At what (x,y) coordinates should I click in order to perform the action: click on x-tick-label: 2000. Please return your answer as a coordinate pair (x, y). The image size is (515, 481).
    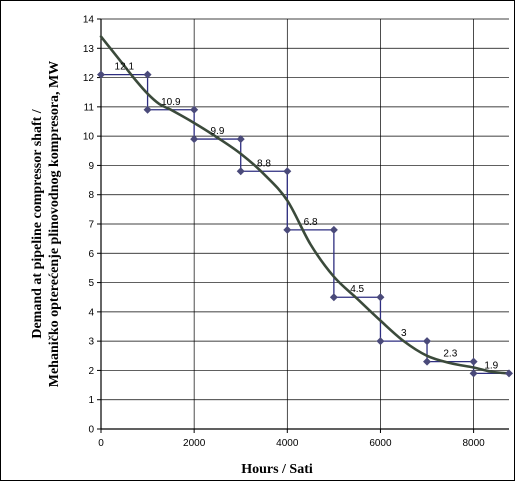
    Looking at the image, I should click on (194, 443).